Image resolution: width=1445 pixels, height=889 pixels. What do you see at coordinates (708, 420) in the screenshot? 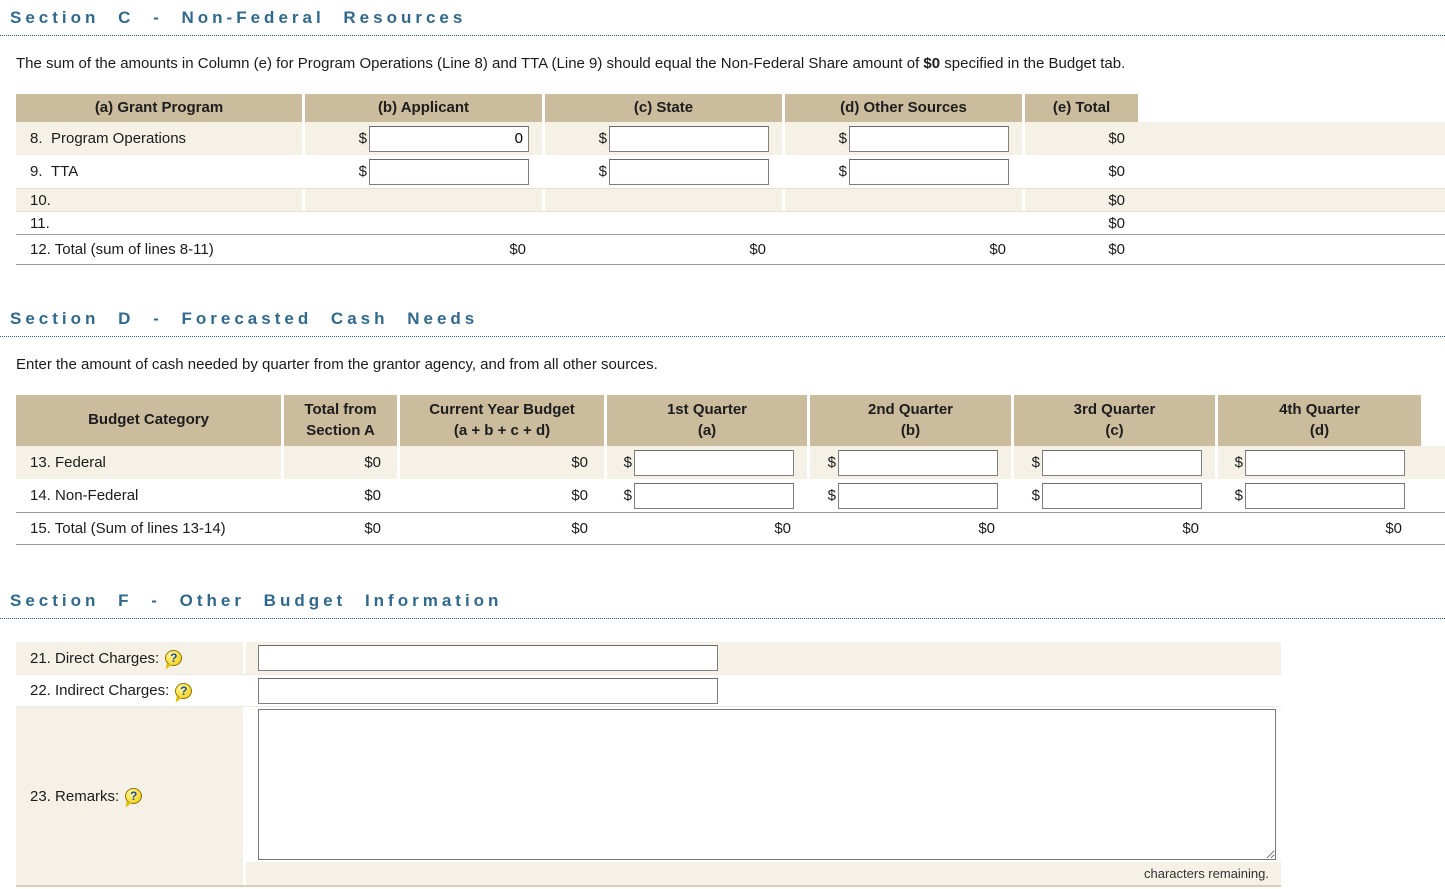
I see `col-header-q1: 1st Quarter (a)` at bounding box center [708, 420].